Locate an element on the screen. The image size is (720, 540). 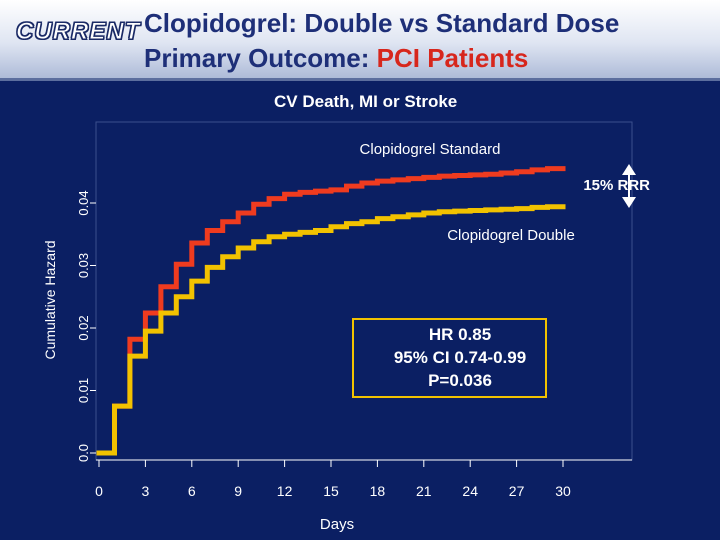
x-tick-label-18: 18 is located at coordinates (378, 491).